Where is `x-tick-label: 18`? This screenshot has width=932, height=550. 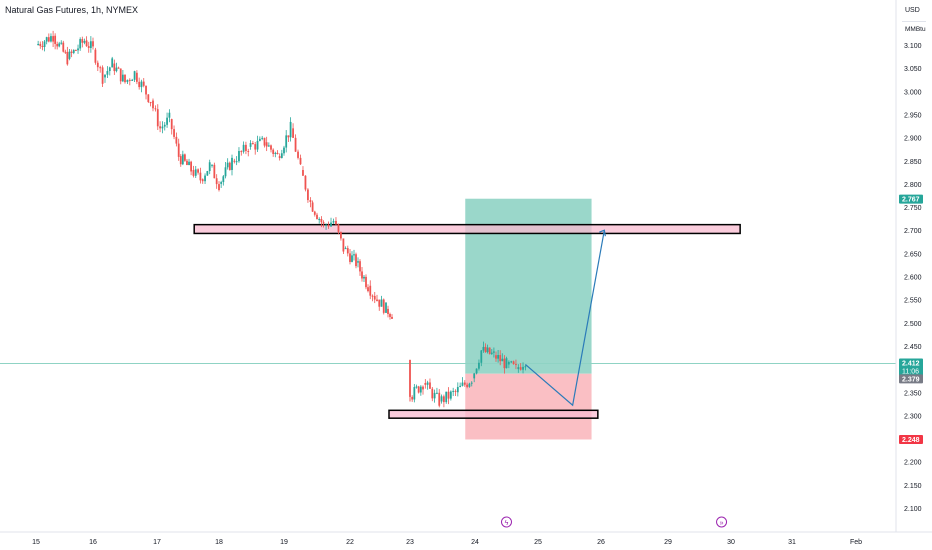 x-tick-label: 18 is located at coordinates (219, 542).